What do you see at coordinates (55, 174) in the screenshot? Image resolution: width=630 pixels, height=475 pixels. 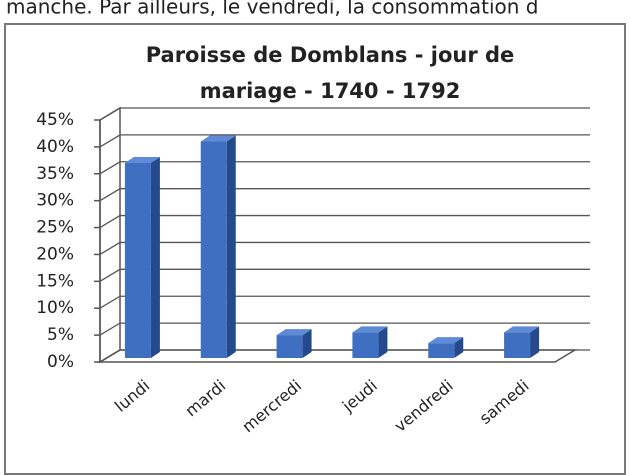 I see `y-tick-label: 35%` at bounding box center [55, 174].